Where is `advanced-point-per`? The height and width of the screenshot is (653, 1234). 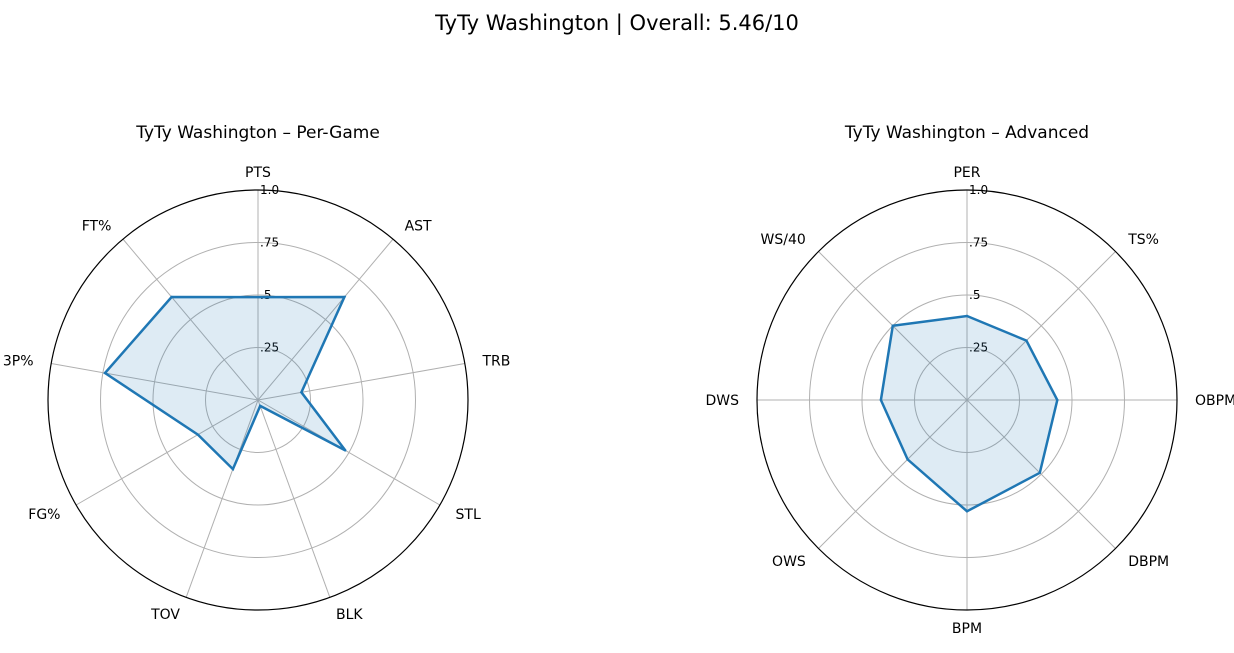
advanced-point-per is located at coordinates (967, 316).